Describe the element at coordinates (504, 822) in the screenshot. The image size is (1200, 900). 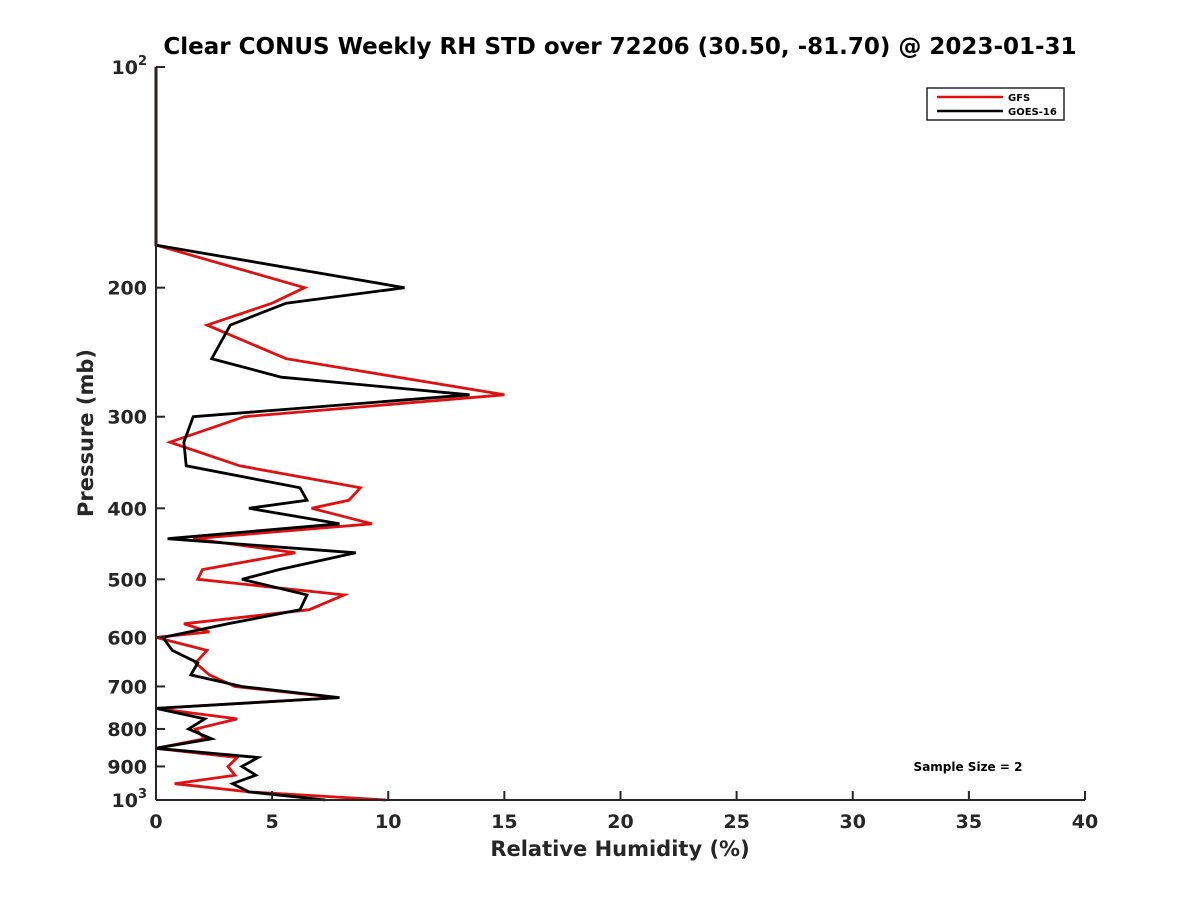
I see `x-tick-label-15: 15` at that location.